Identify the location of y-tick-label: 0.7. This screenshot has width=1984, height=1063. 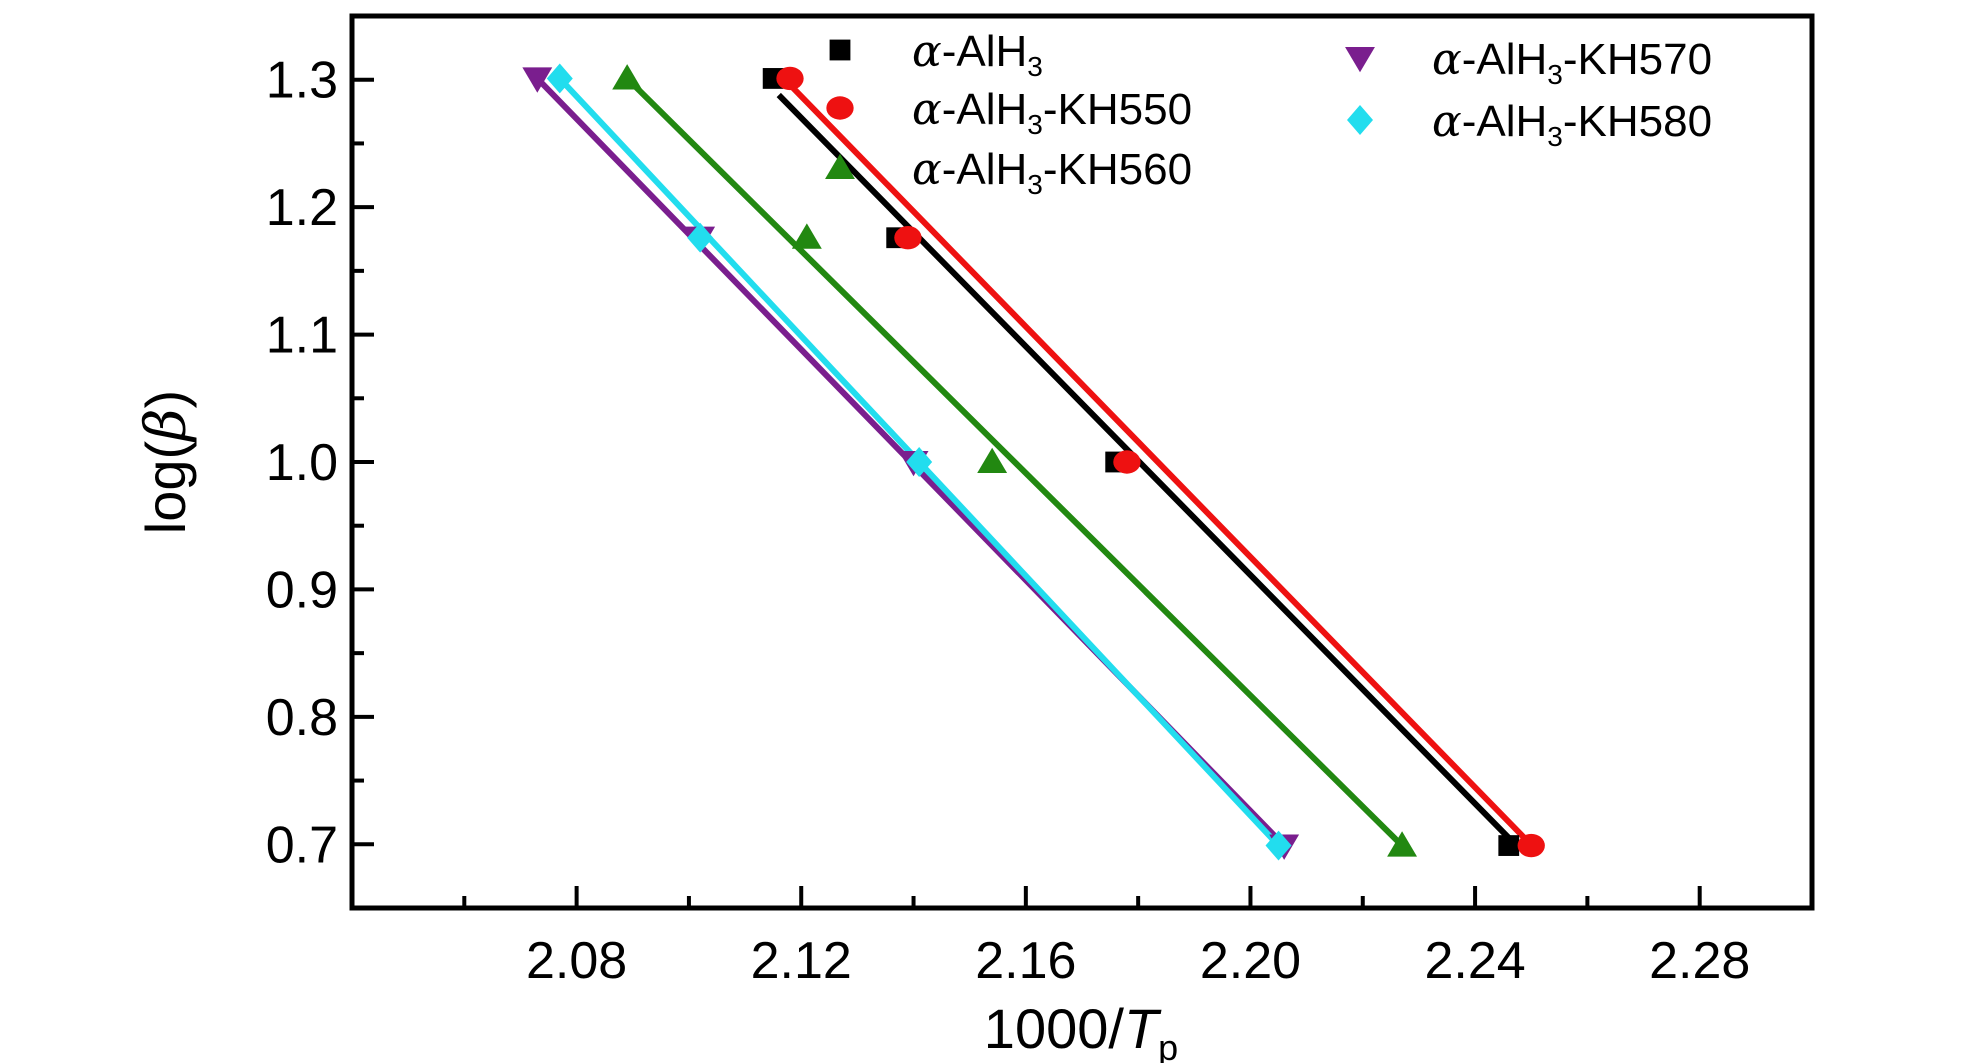
(302, 845).